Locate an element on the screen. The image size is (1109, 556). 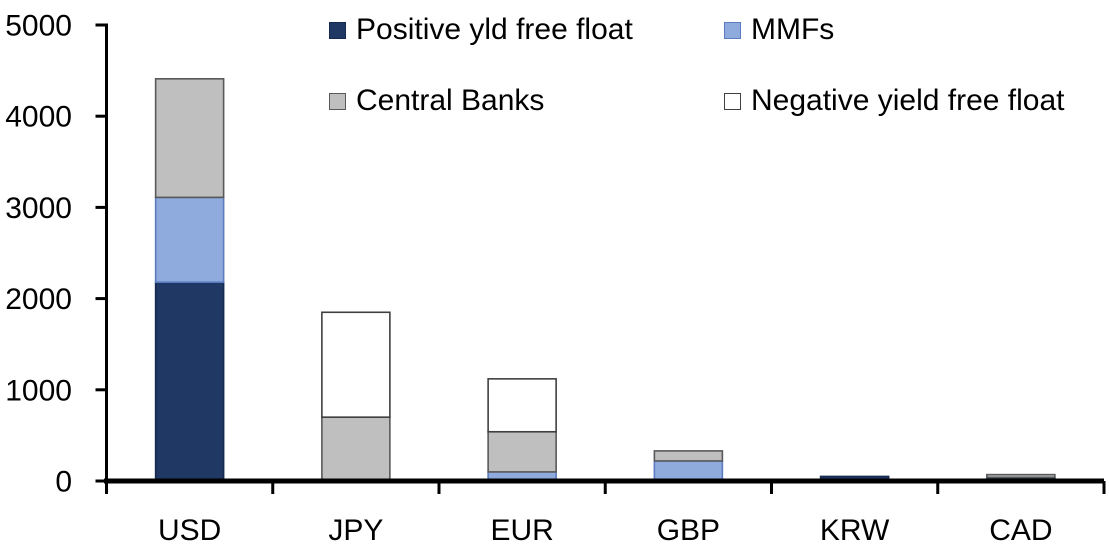
legend-label-negative-yield-free-float: Negative yield free float is located at coordinates (908, 100).